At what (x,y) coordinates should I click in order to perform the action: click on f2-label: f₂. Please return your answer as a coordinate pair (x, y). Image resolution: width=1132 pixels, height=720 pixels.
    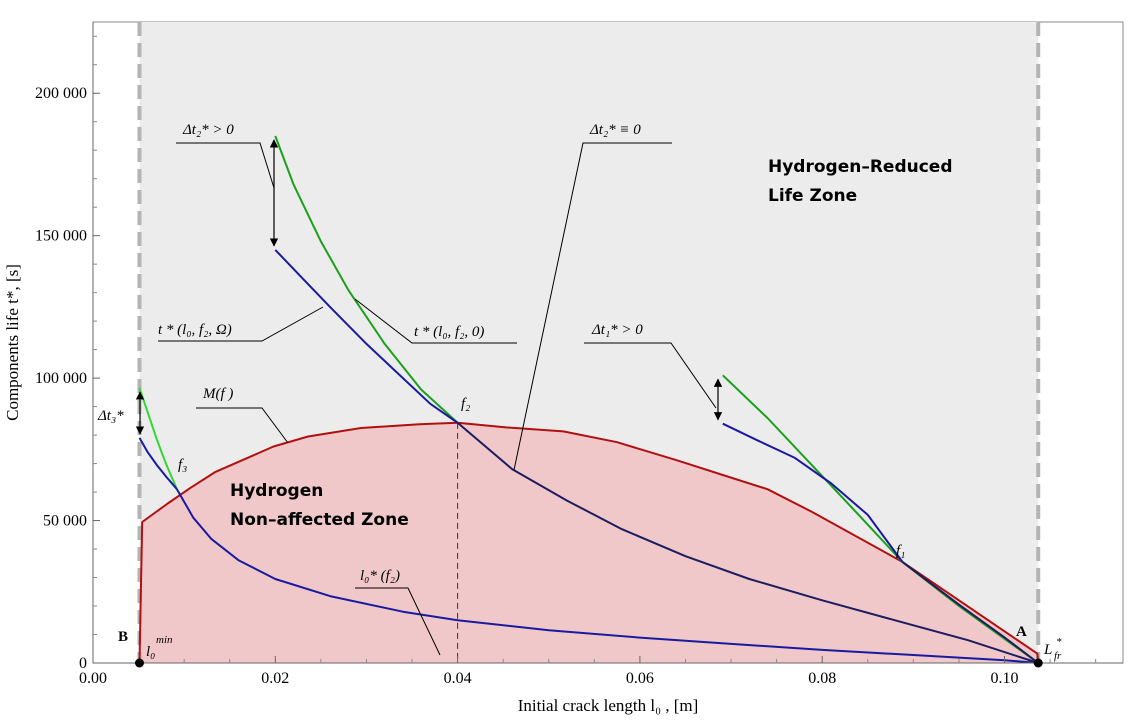
    Looking at the image, I should click on (465, 404).